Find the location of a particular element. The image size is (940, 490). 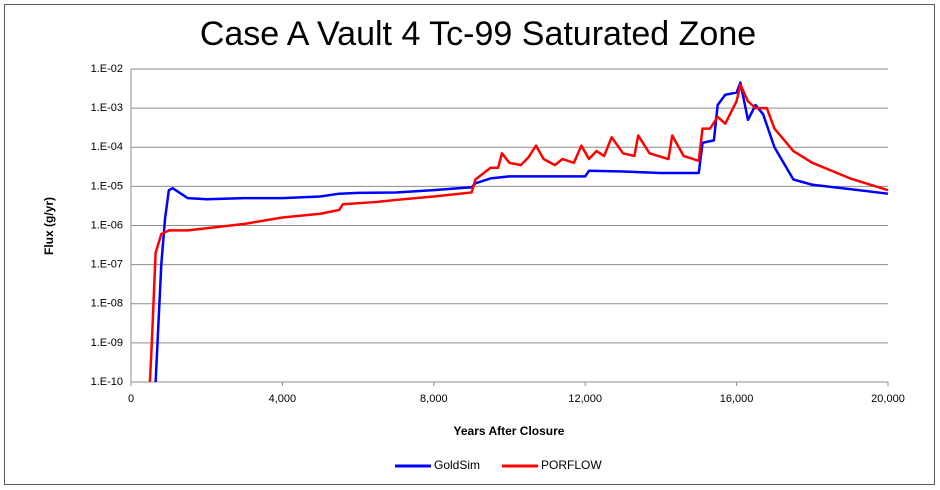

y-tick-label: 1.E-03 is located at coordinates (107, 108).